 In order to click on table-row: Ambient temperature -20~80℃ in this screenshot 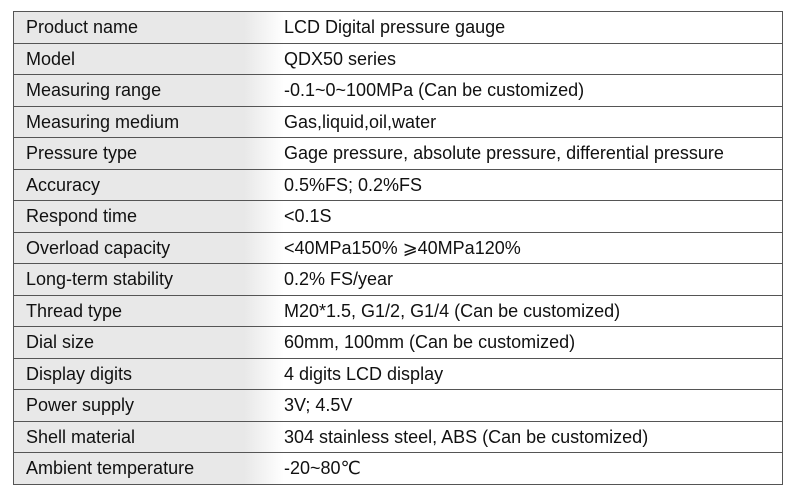, I will do `click(398, 468)`.